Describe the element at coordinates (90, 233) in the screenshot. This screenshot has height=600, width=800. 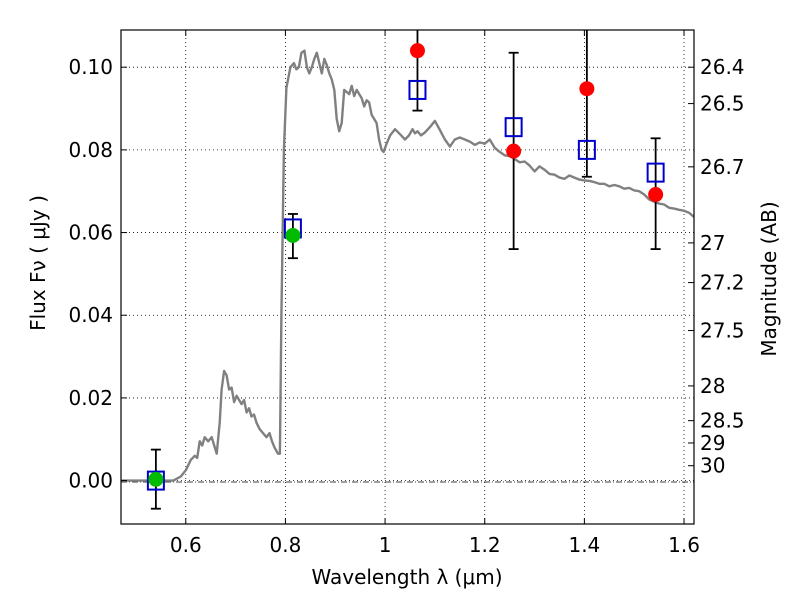
I see `y-tick-label: 0.06` at that location.